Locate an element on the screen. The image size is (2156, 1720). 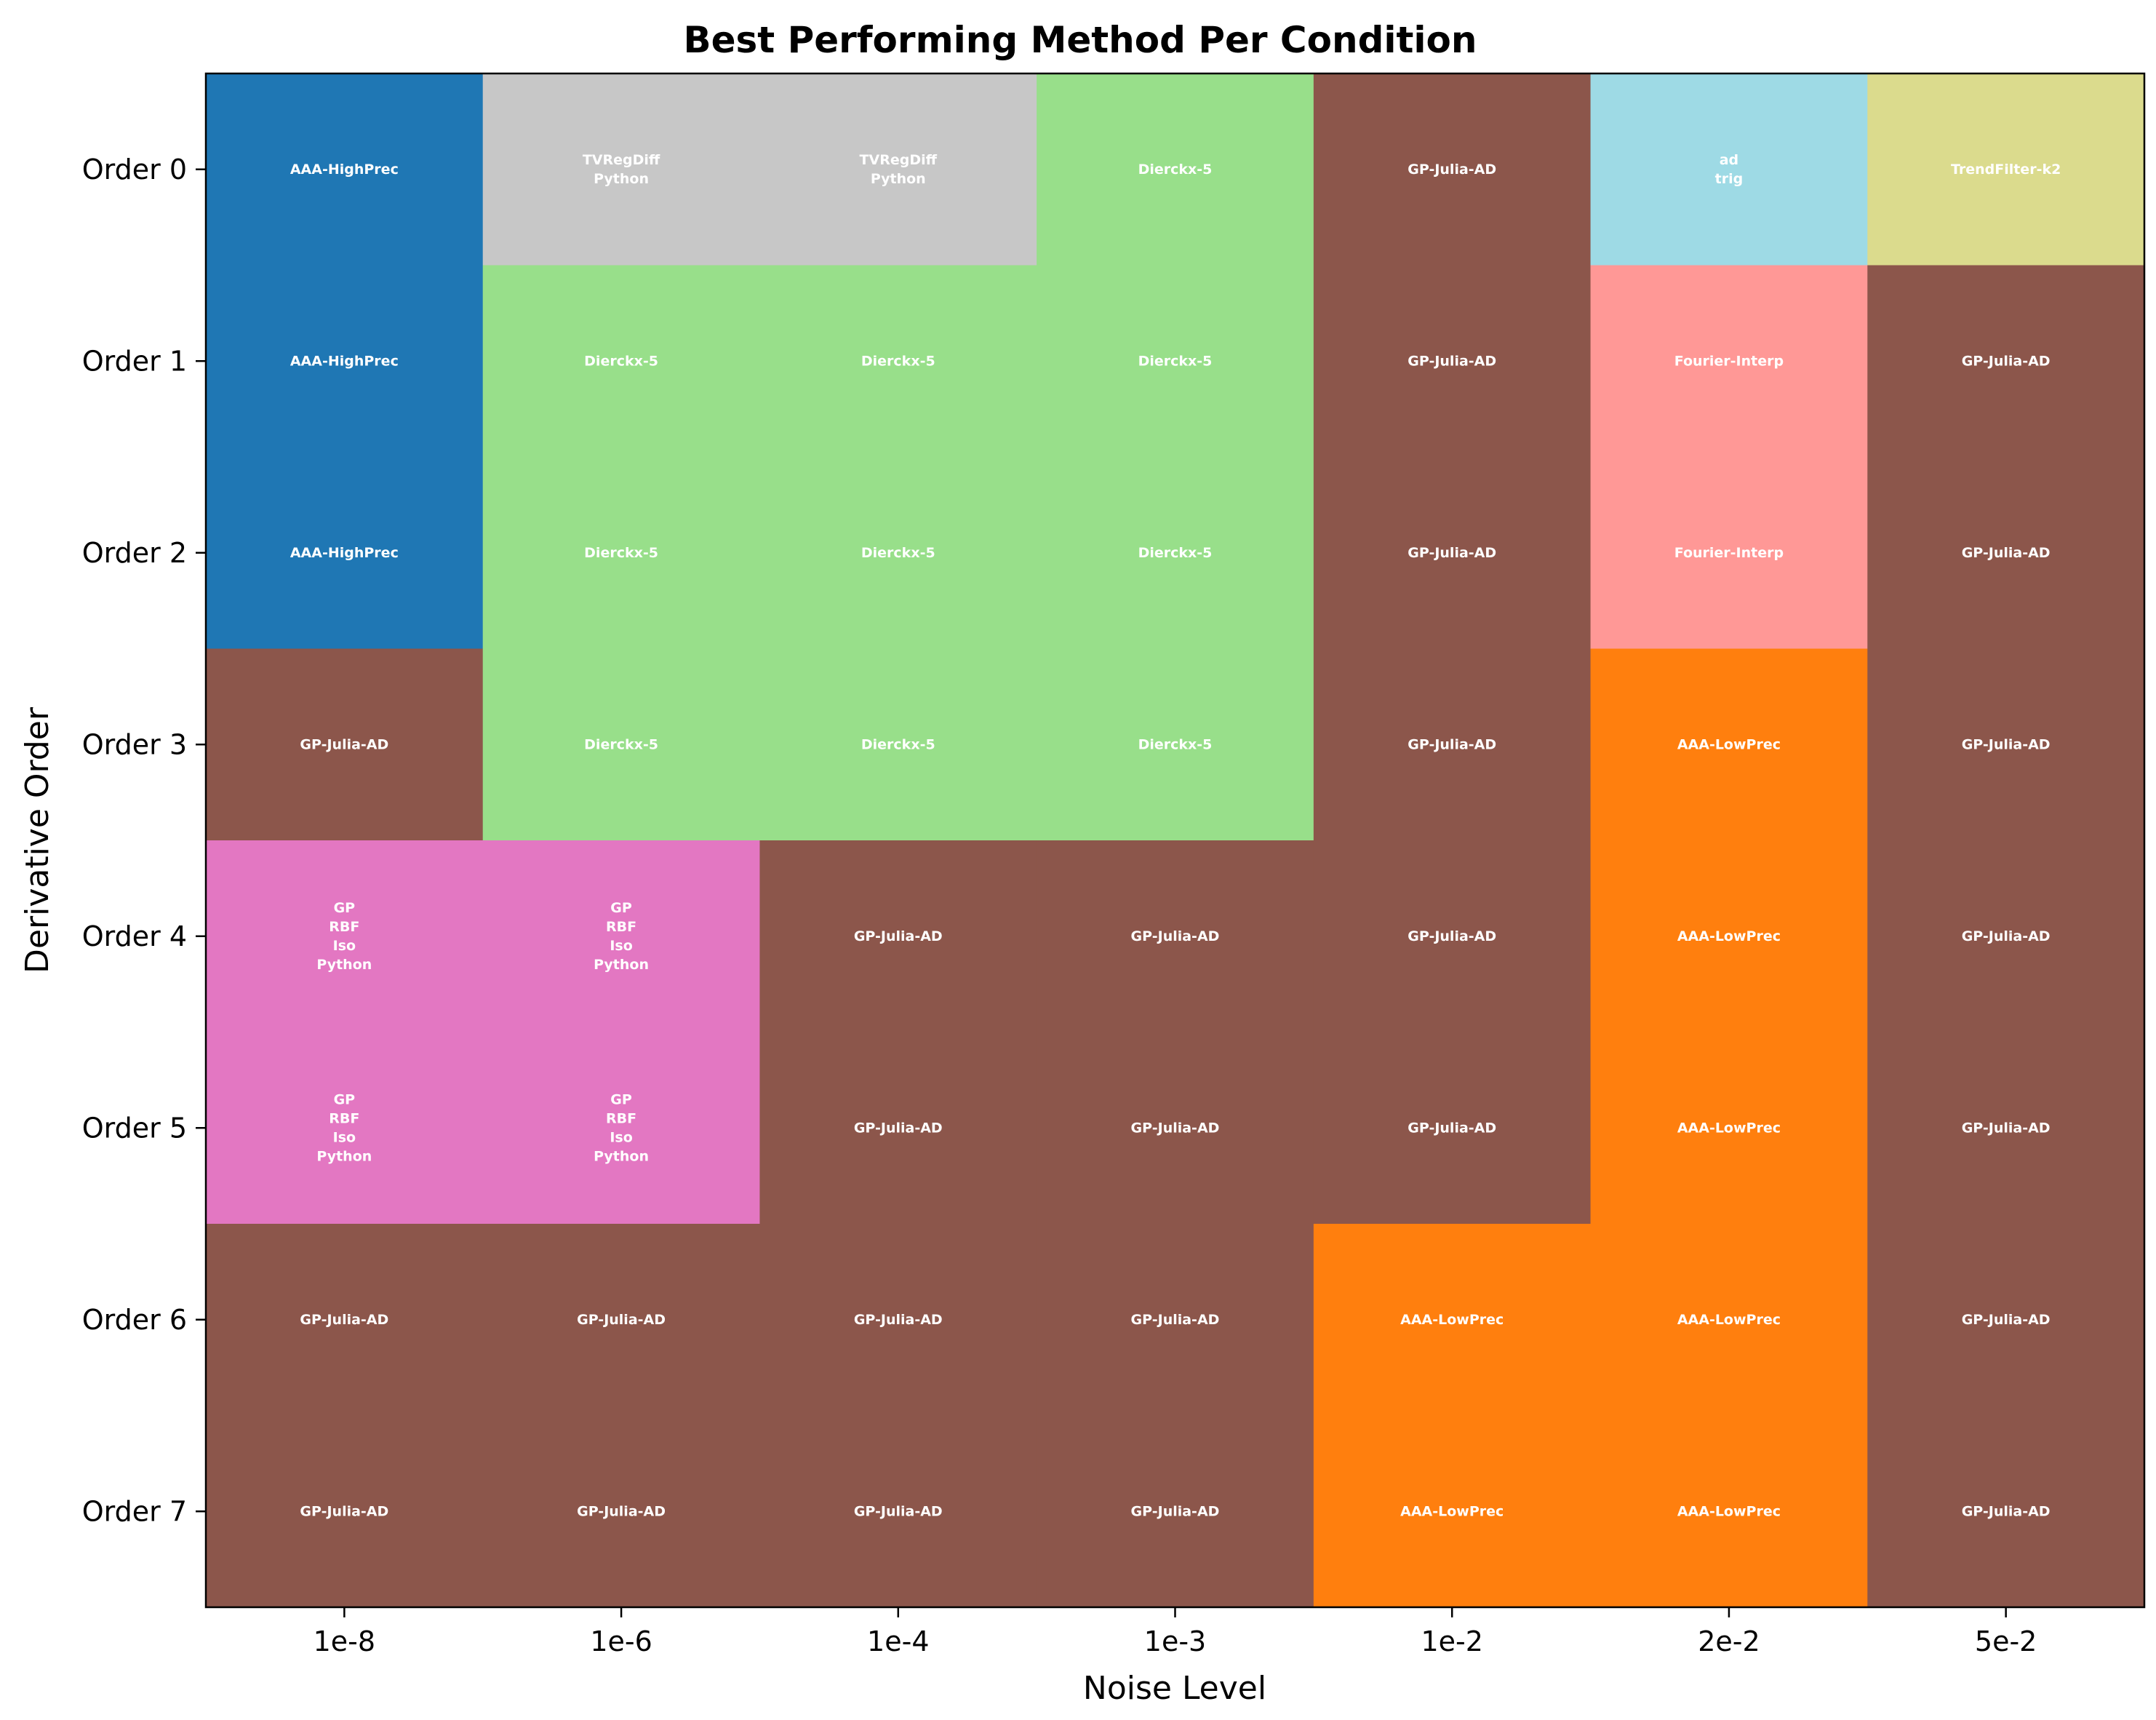
cell-label-line: AAA-HighPrec is located at coordinates (344, 553).